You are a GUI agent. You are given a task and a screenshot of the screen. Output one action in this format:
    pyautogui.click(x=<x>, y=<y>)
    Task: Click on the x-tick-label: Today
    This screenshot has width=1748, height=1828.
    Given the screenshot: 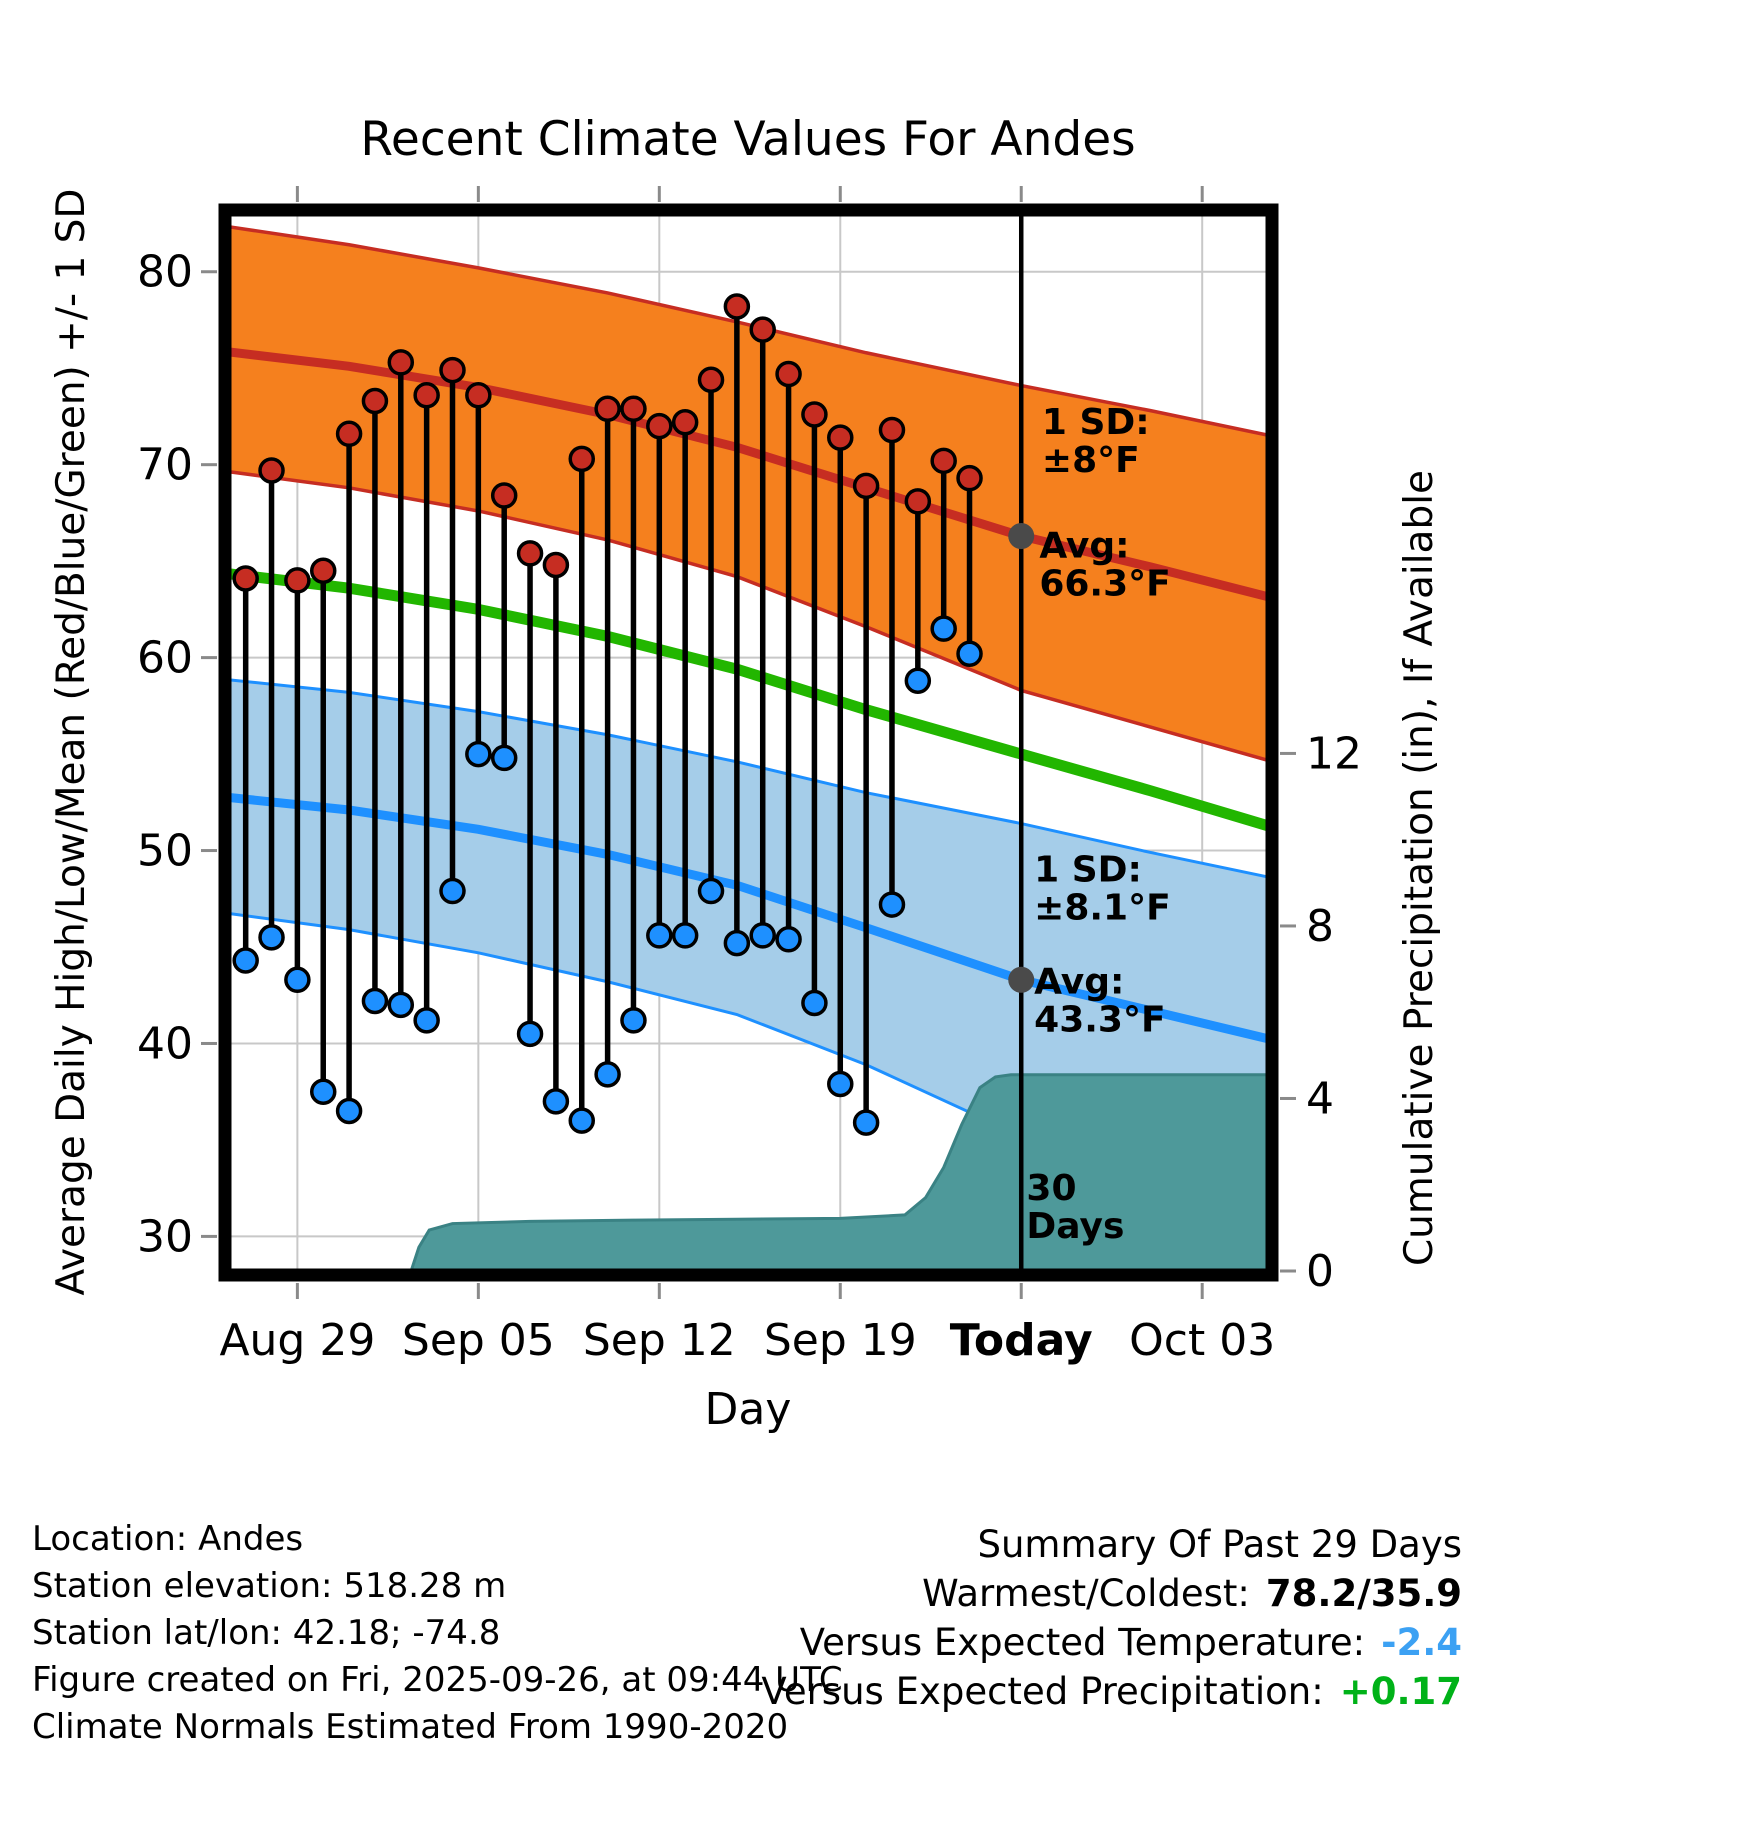 What is the action you would take?
    pyautogui.click(x=1021, y=1340)
    